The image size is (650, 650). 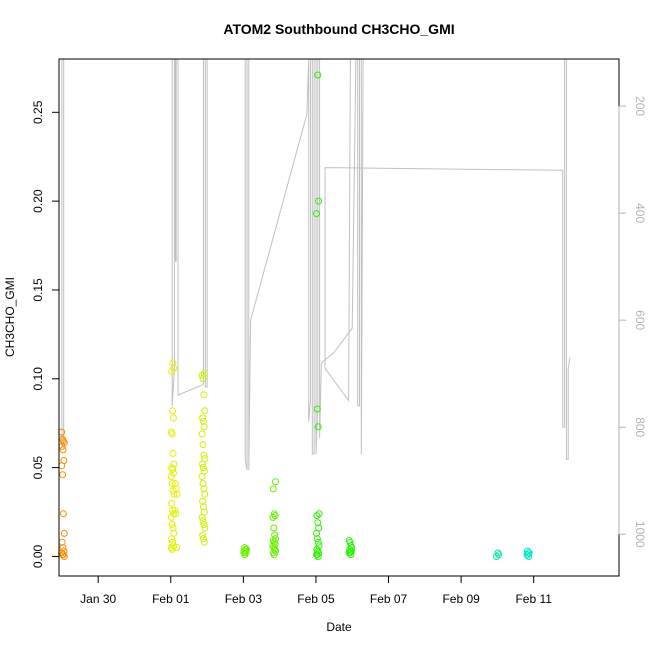 What do you see at coordinates (339, 627) in the screenshot?
I see `x-axis-label: Date` at bounding box center [339, 627].